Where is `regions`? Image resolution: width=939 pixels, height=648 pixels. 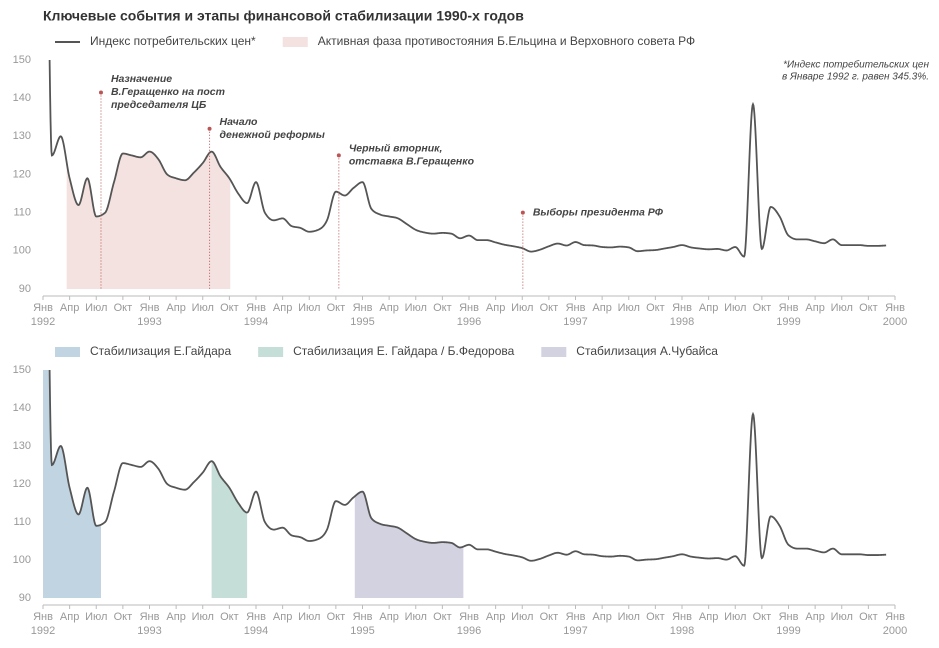
regions is located at coordinates (148, 220).